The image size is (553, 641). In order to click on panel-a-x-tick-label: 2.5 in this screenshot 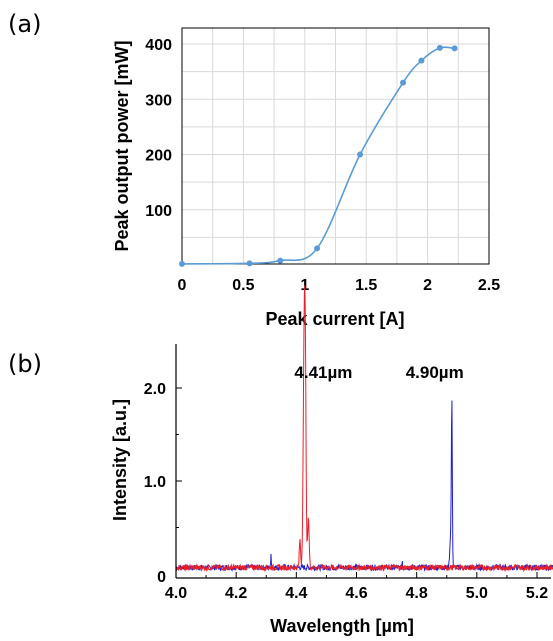, I will do `click(489, 285)`.